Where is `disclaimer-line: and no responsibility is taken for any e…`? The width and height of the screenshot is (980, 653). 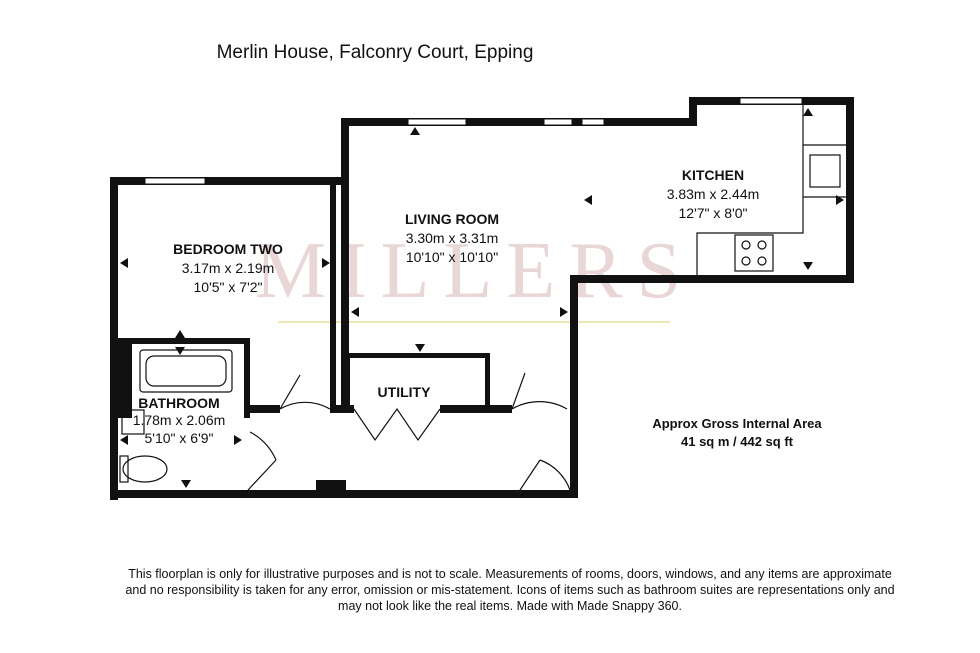 disclaimer-line: and no responsibility is taken for any e… is located at coordinates (509, 590).